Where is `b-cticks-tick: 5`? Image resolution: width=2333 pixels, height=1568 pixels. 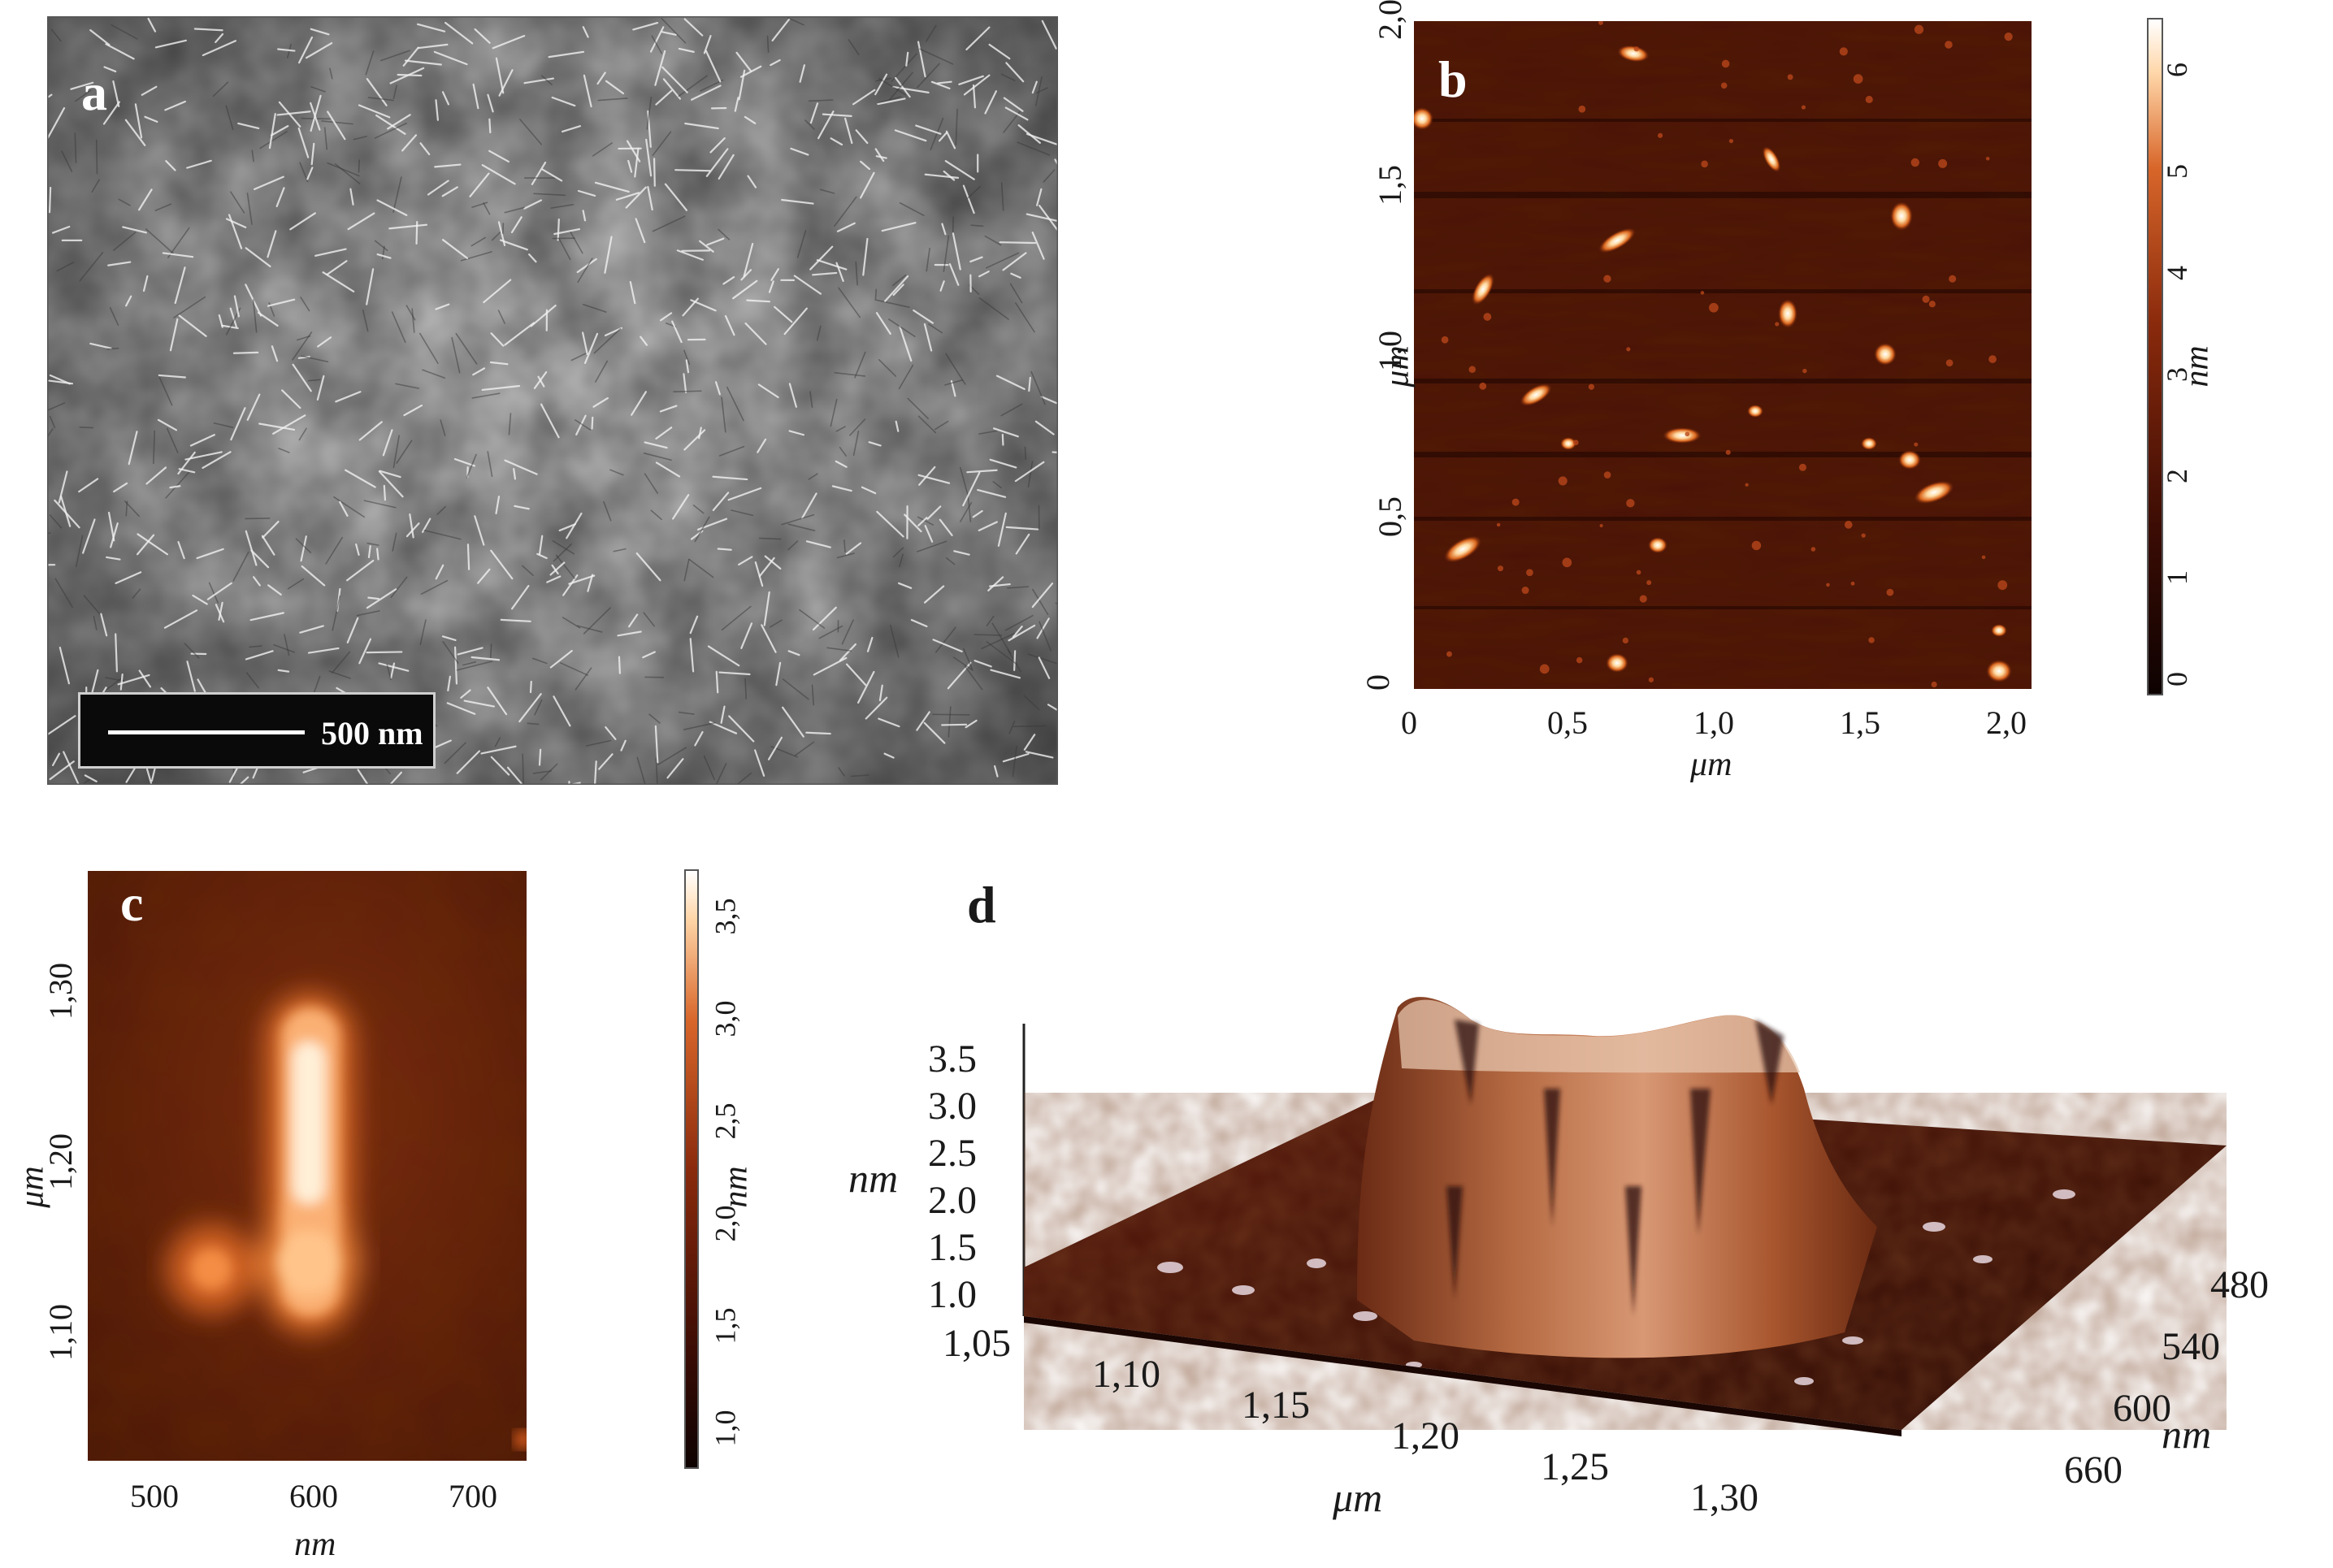 b-cticks-tick: 5 is located at coordinates (2177, 171).